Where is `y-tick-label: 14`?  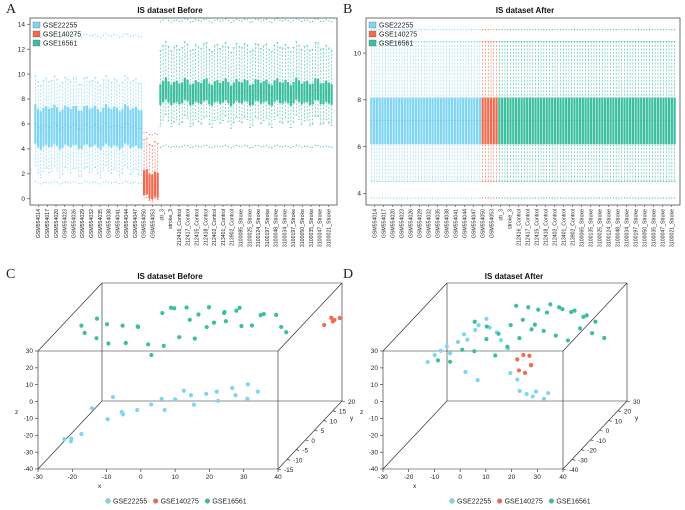 y-tick-label: 14 is located at coordinates (22, 24).